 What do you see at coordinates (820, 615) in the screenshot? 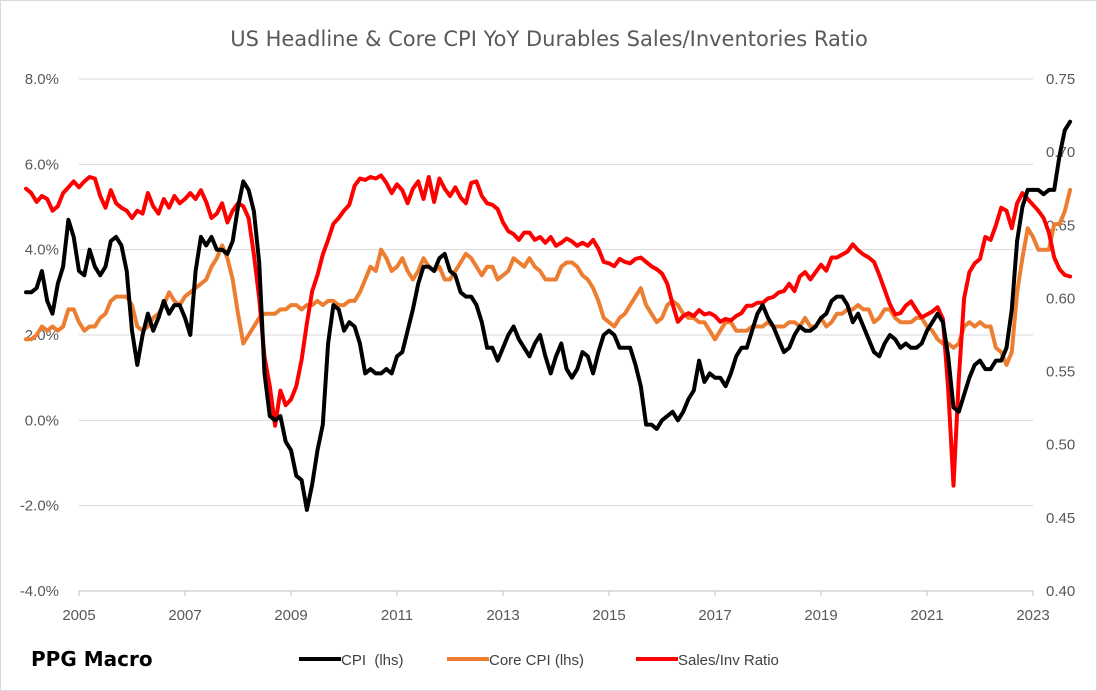
I see `x-tick-label: 2019` at bounding box center [820, 615].